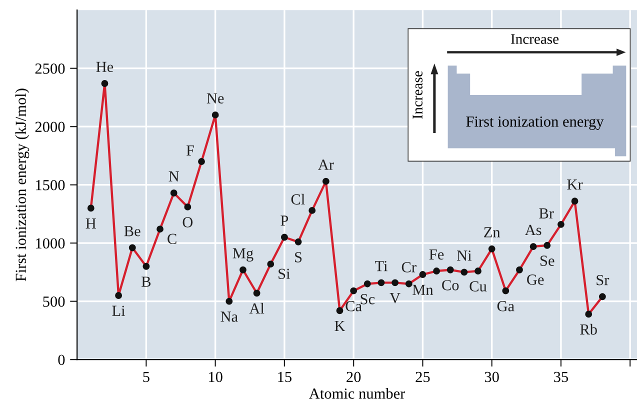 This screenshot has height=404, width=637. I want to click on annotation: O, so click(187, 222).